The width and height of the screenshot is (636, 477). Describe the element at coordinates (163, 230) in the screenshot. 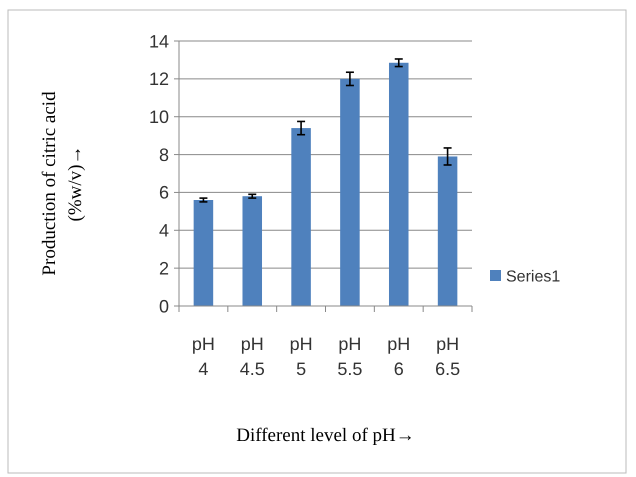

I see `y-tick-label: 4` at that location.